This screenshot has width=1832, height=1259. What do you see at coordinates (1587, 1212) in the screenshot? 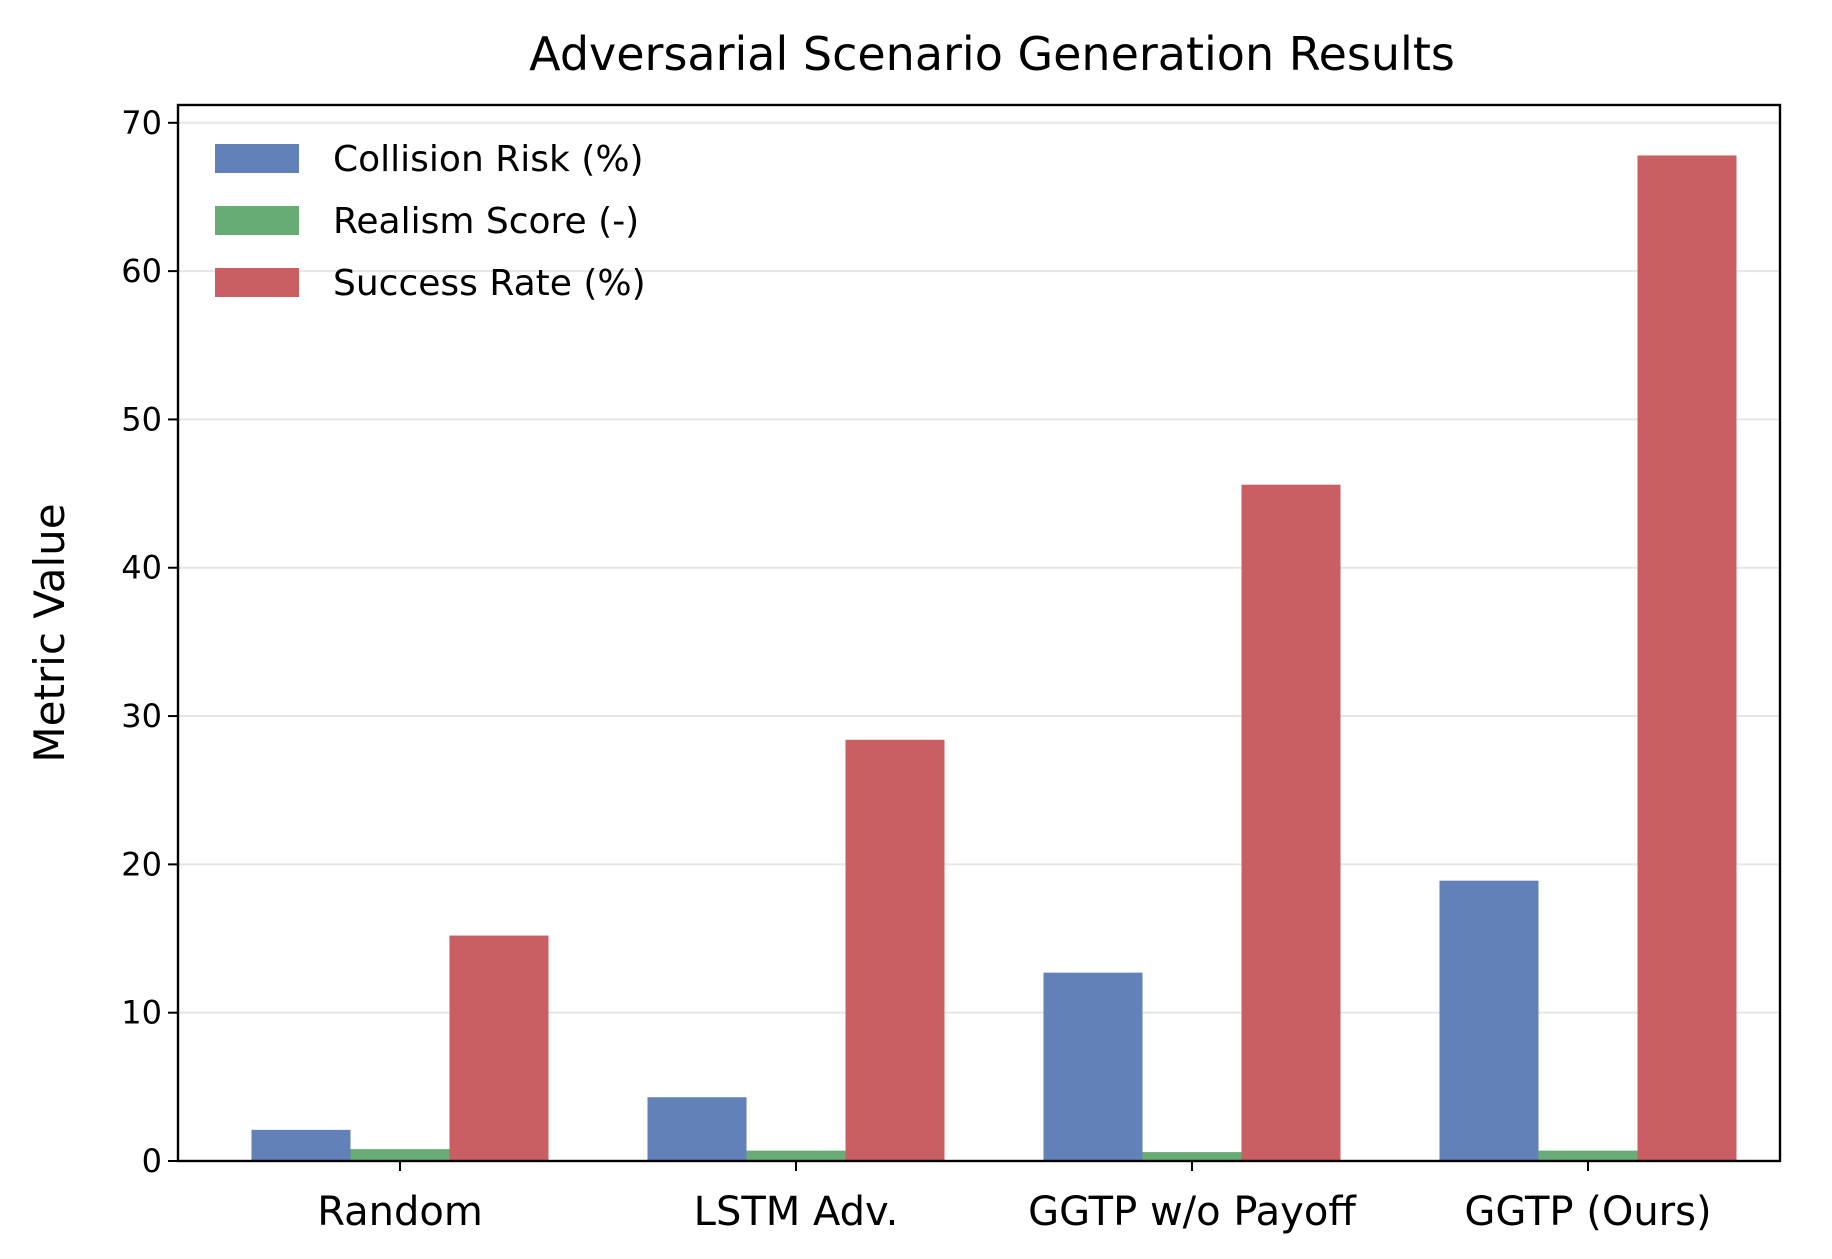
I see `x-tick-label: GGTP (Ours)` at bounding box center [1587, 1212].